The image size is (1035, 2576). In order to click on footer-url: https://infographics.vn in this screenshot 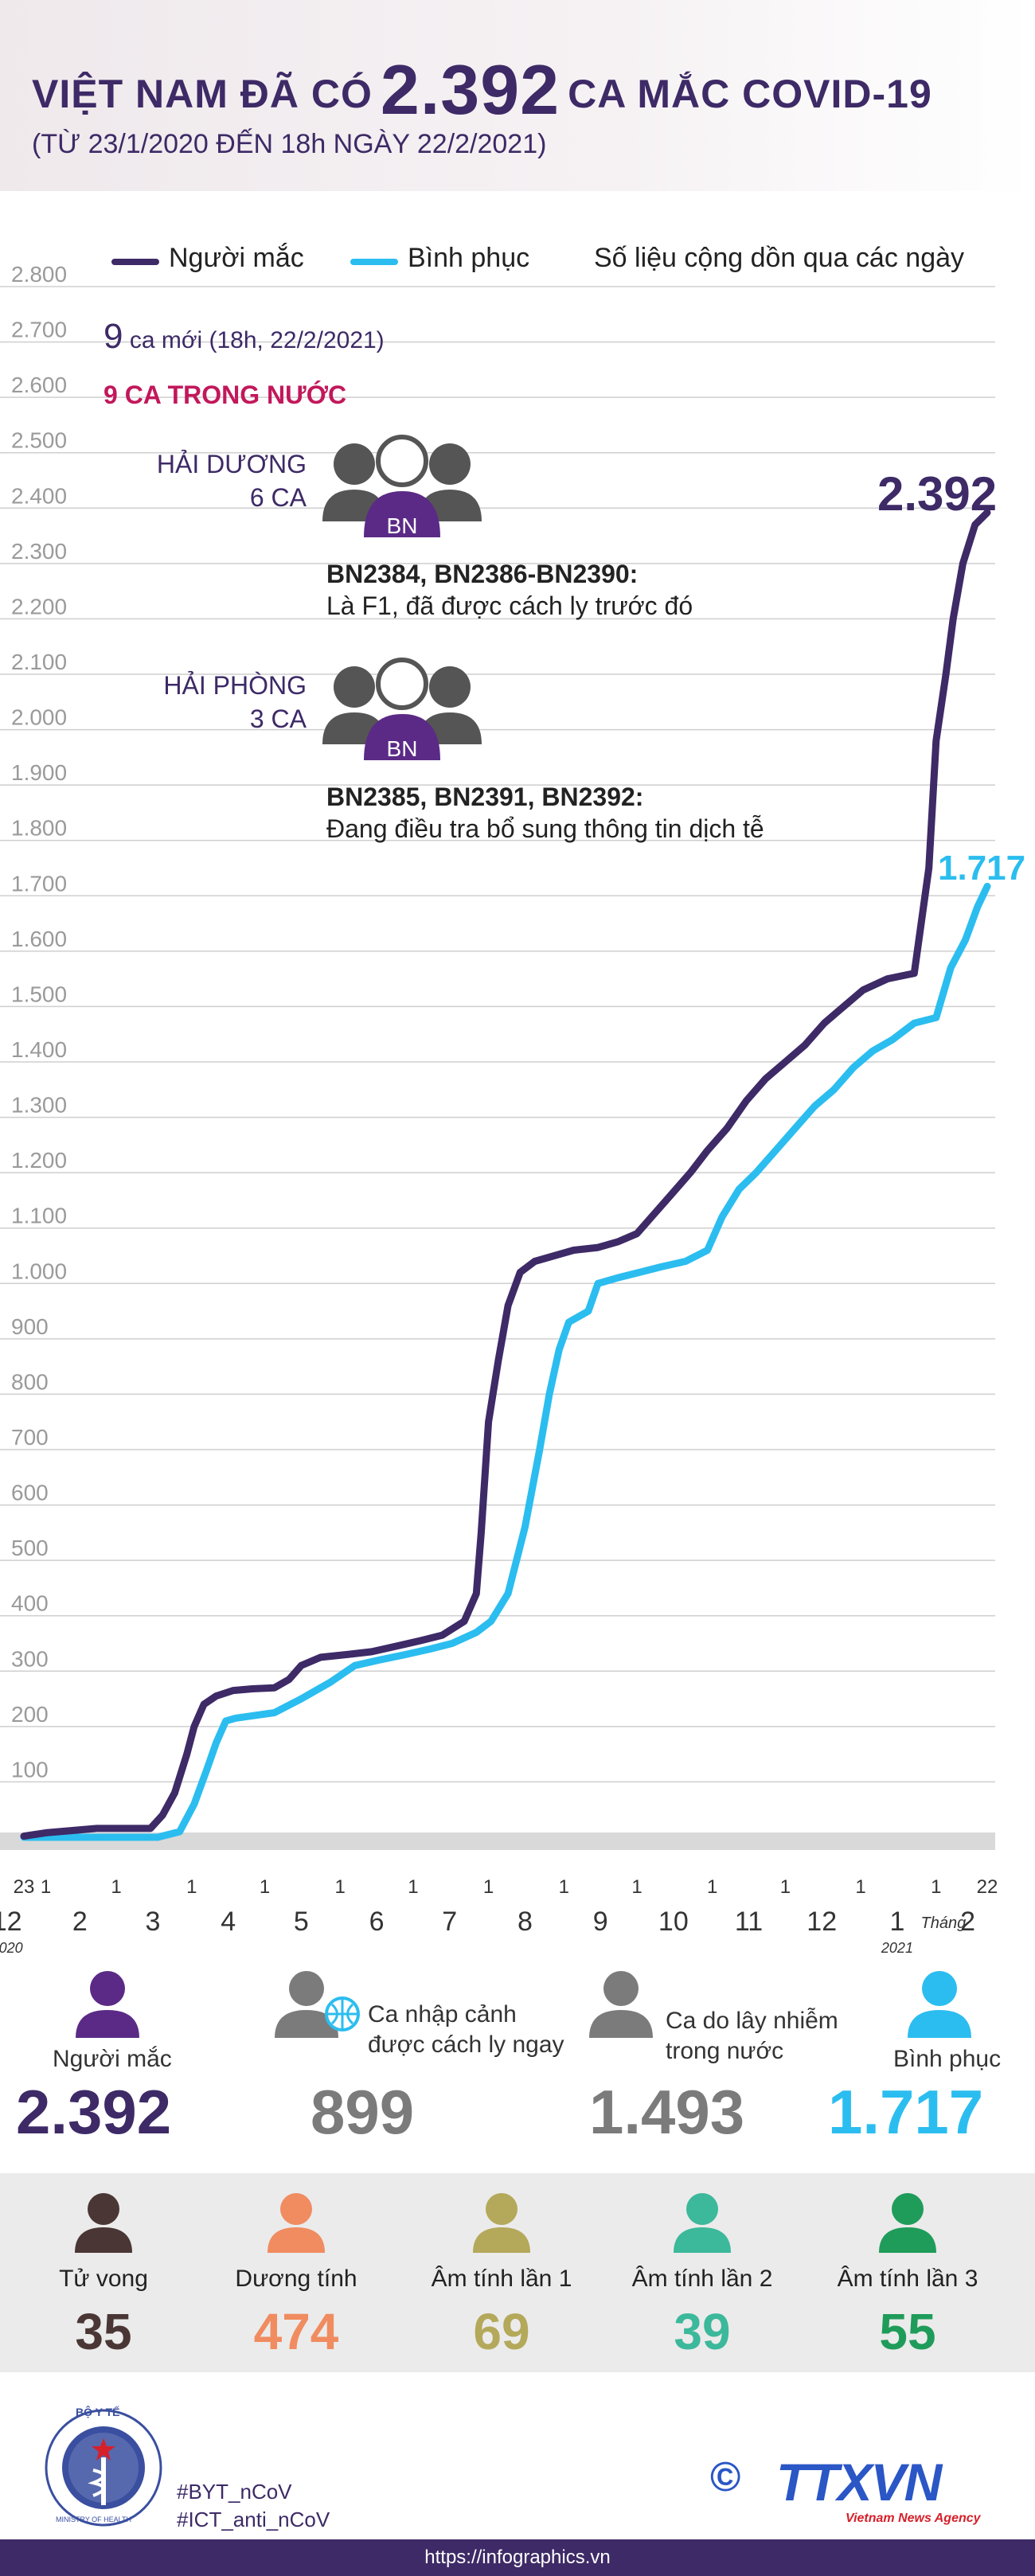, I will do `click(517, 2557)`.